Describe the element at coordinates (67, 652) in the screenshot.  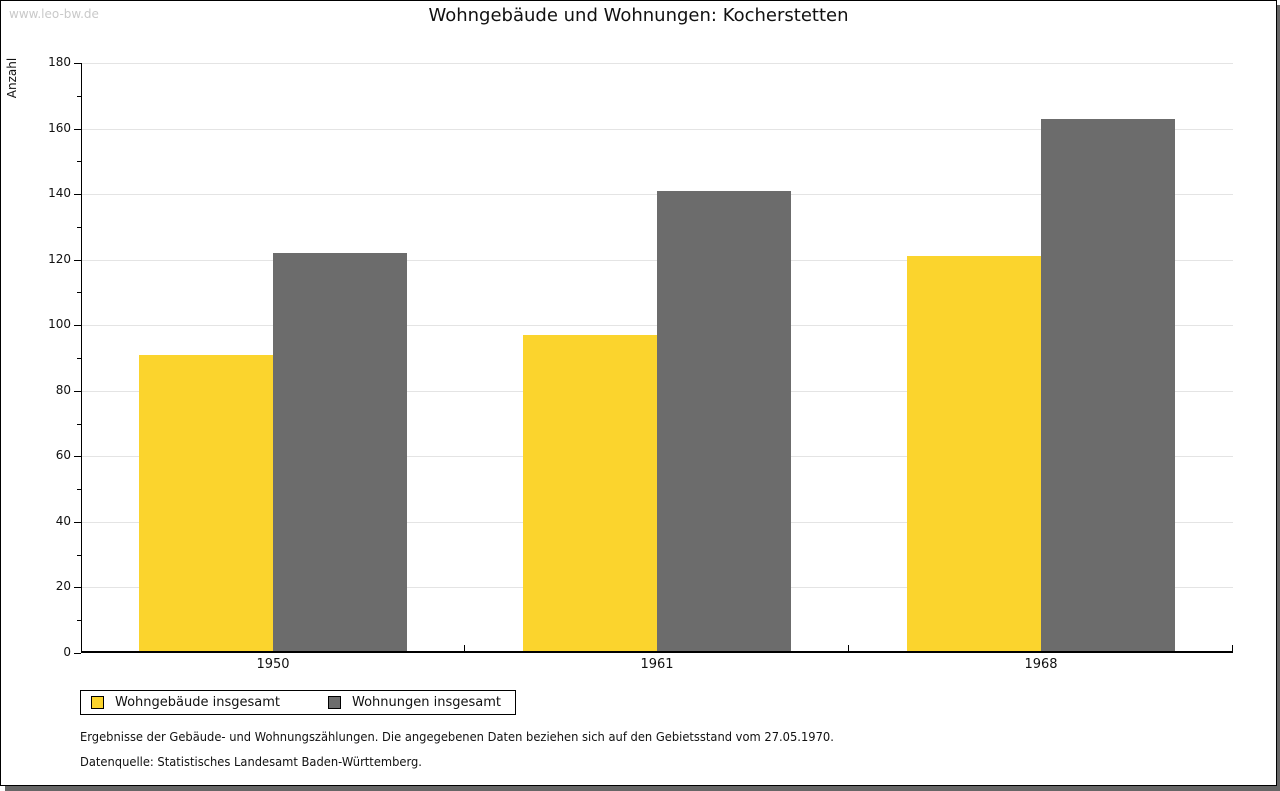
I see `y-tick-label-0: 0` at that location.